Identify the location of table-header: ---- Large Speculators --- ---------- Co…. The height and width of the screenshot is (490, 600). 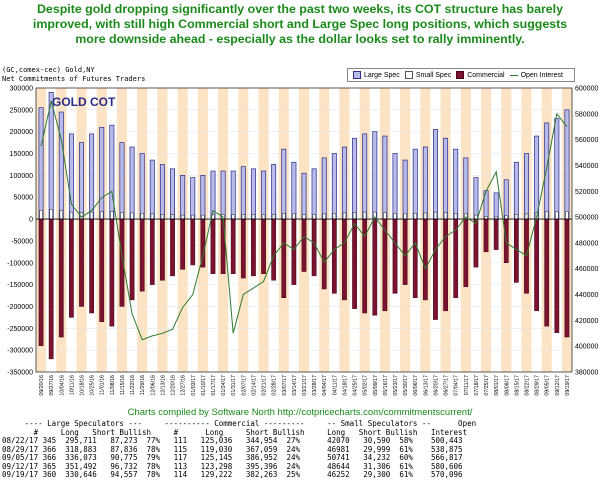
(239, 423).